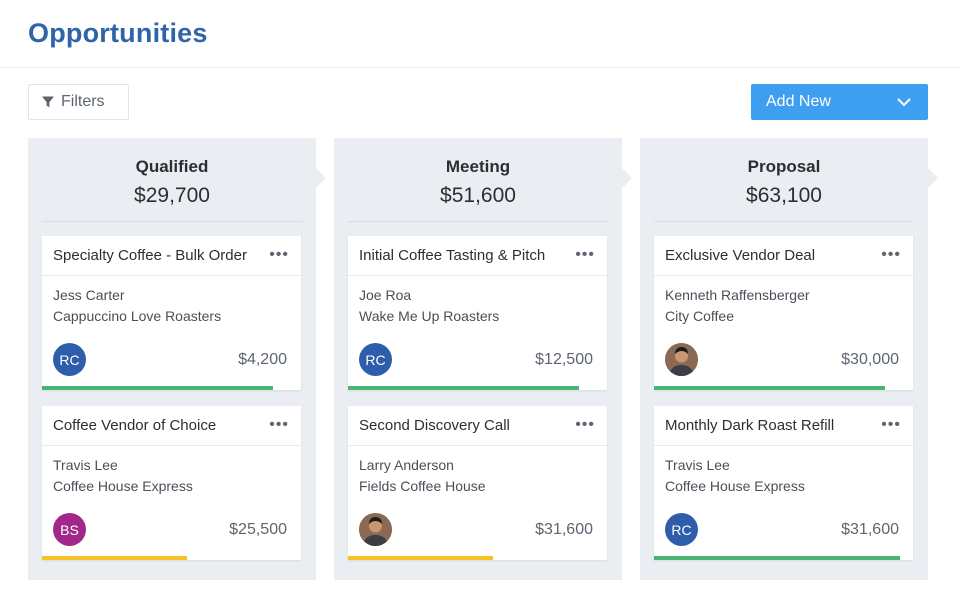 Image resolution: width=960 pixels, height=600 pixels. I want to click on column-header: Meeting $51,600, so click(478, 180).